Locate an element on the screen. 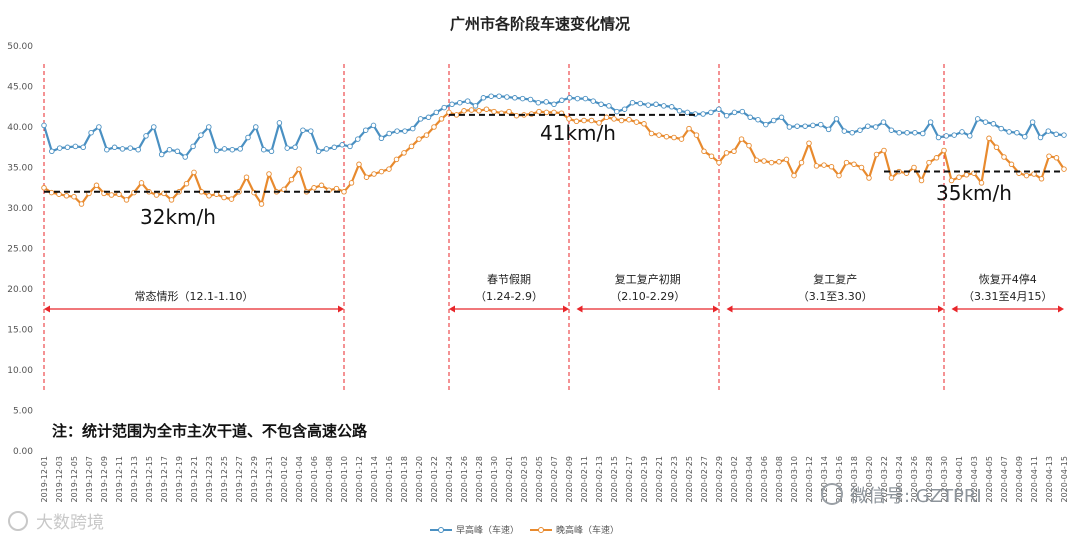 Image resolution: width=1080 pixels, height=544 pixels. x-tick-label: 2020-01-26 is located at coordinates (464, 479).